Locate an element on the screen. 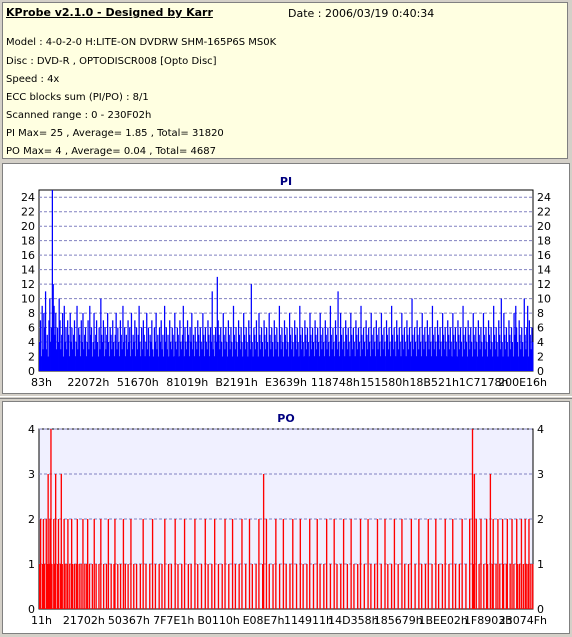 Image resolution: width=572 pixels, height=637 pixels. pi-x-tick-label: 200E16h is located at coordinates (522, 382).